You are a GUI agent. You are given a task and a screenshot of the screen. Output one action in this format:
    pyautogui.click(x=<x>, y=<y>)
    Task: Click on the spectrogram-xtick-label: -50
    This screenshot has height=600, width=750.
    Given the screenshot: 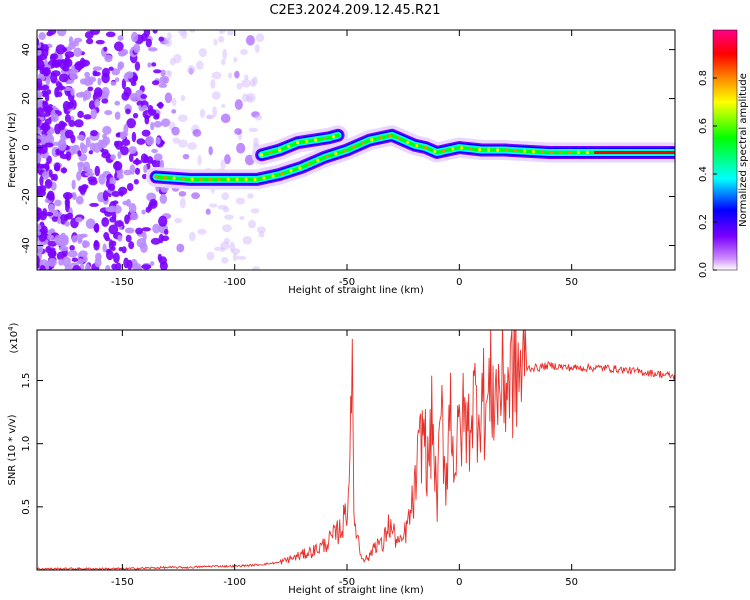 What is the action you would take?
    pyautogui.click(x=347, y=282)
    